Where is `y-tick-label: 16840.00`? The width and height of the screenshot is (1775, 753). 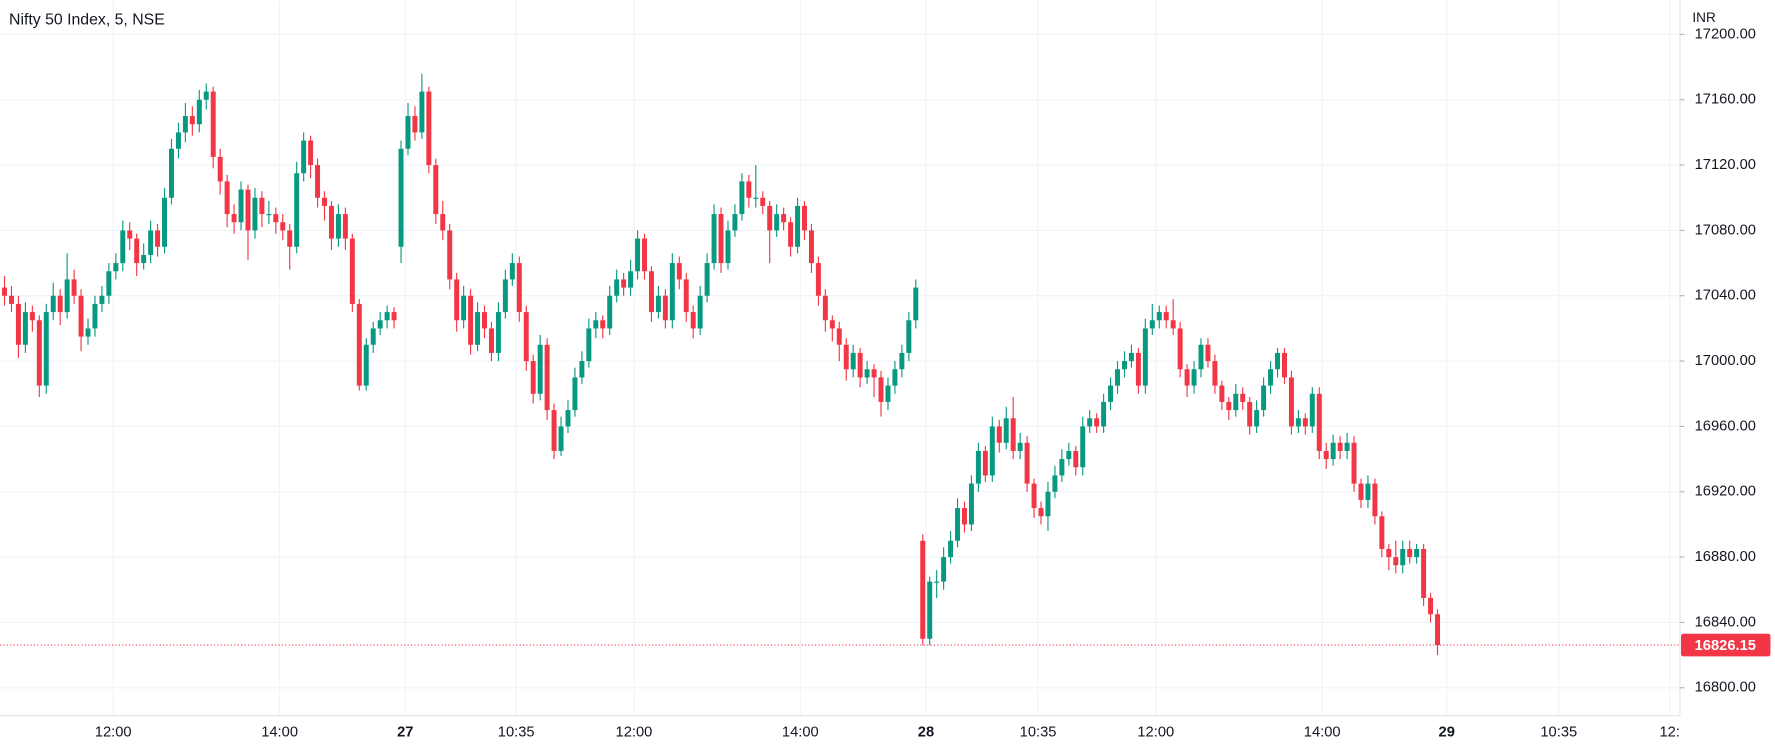 y-tick-label: 16840.00 is located at coordinates (1725, 622).